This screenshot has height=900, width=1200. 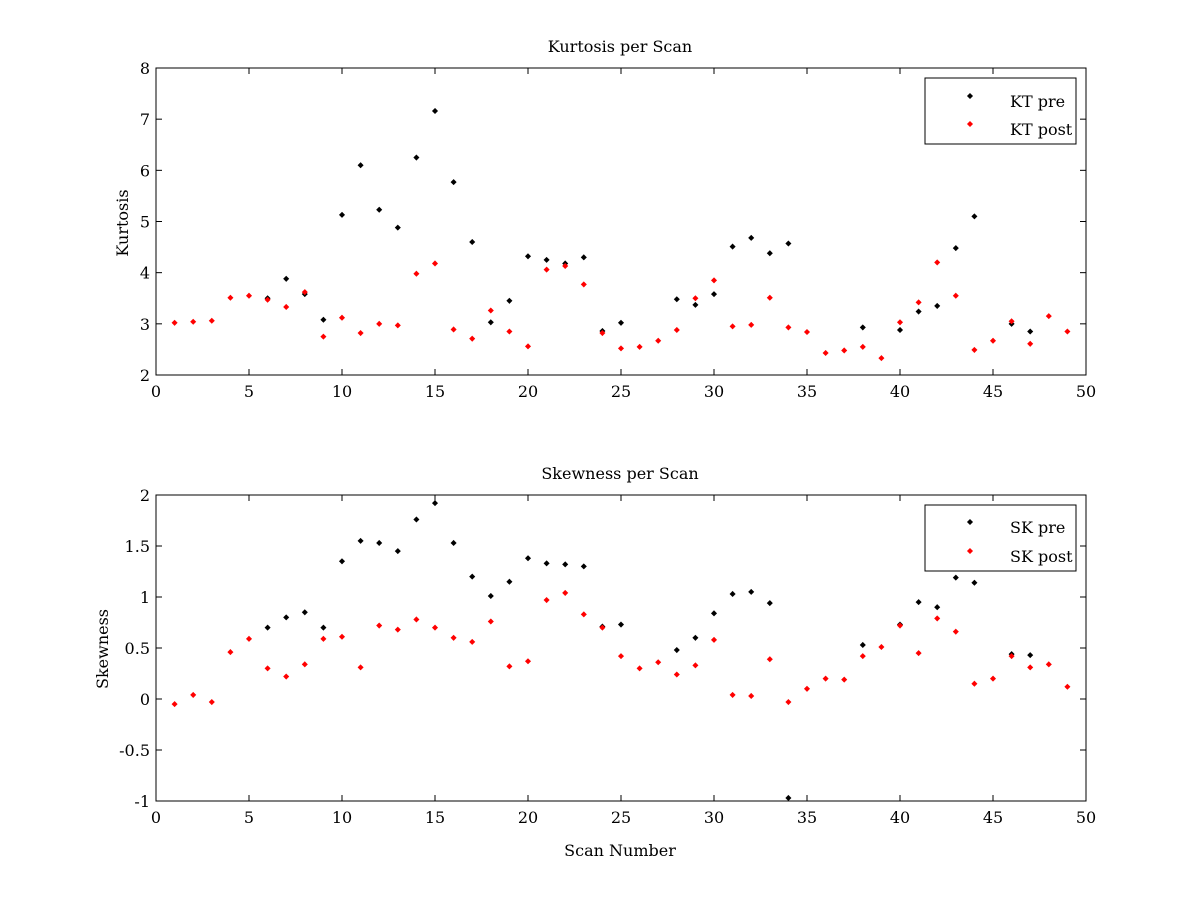 I want to click on legend-label-kt-pre: KT pre, so click(x=1037, y=101).